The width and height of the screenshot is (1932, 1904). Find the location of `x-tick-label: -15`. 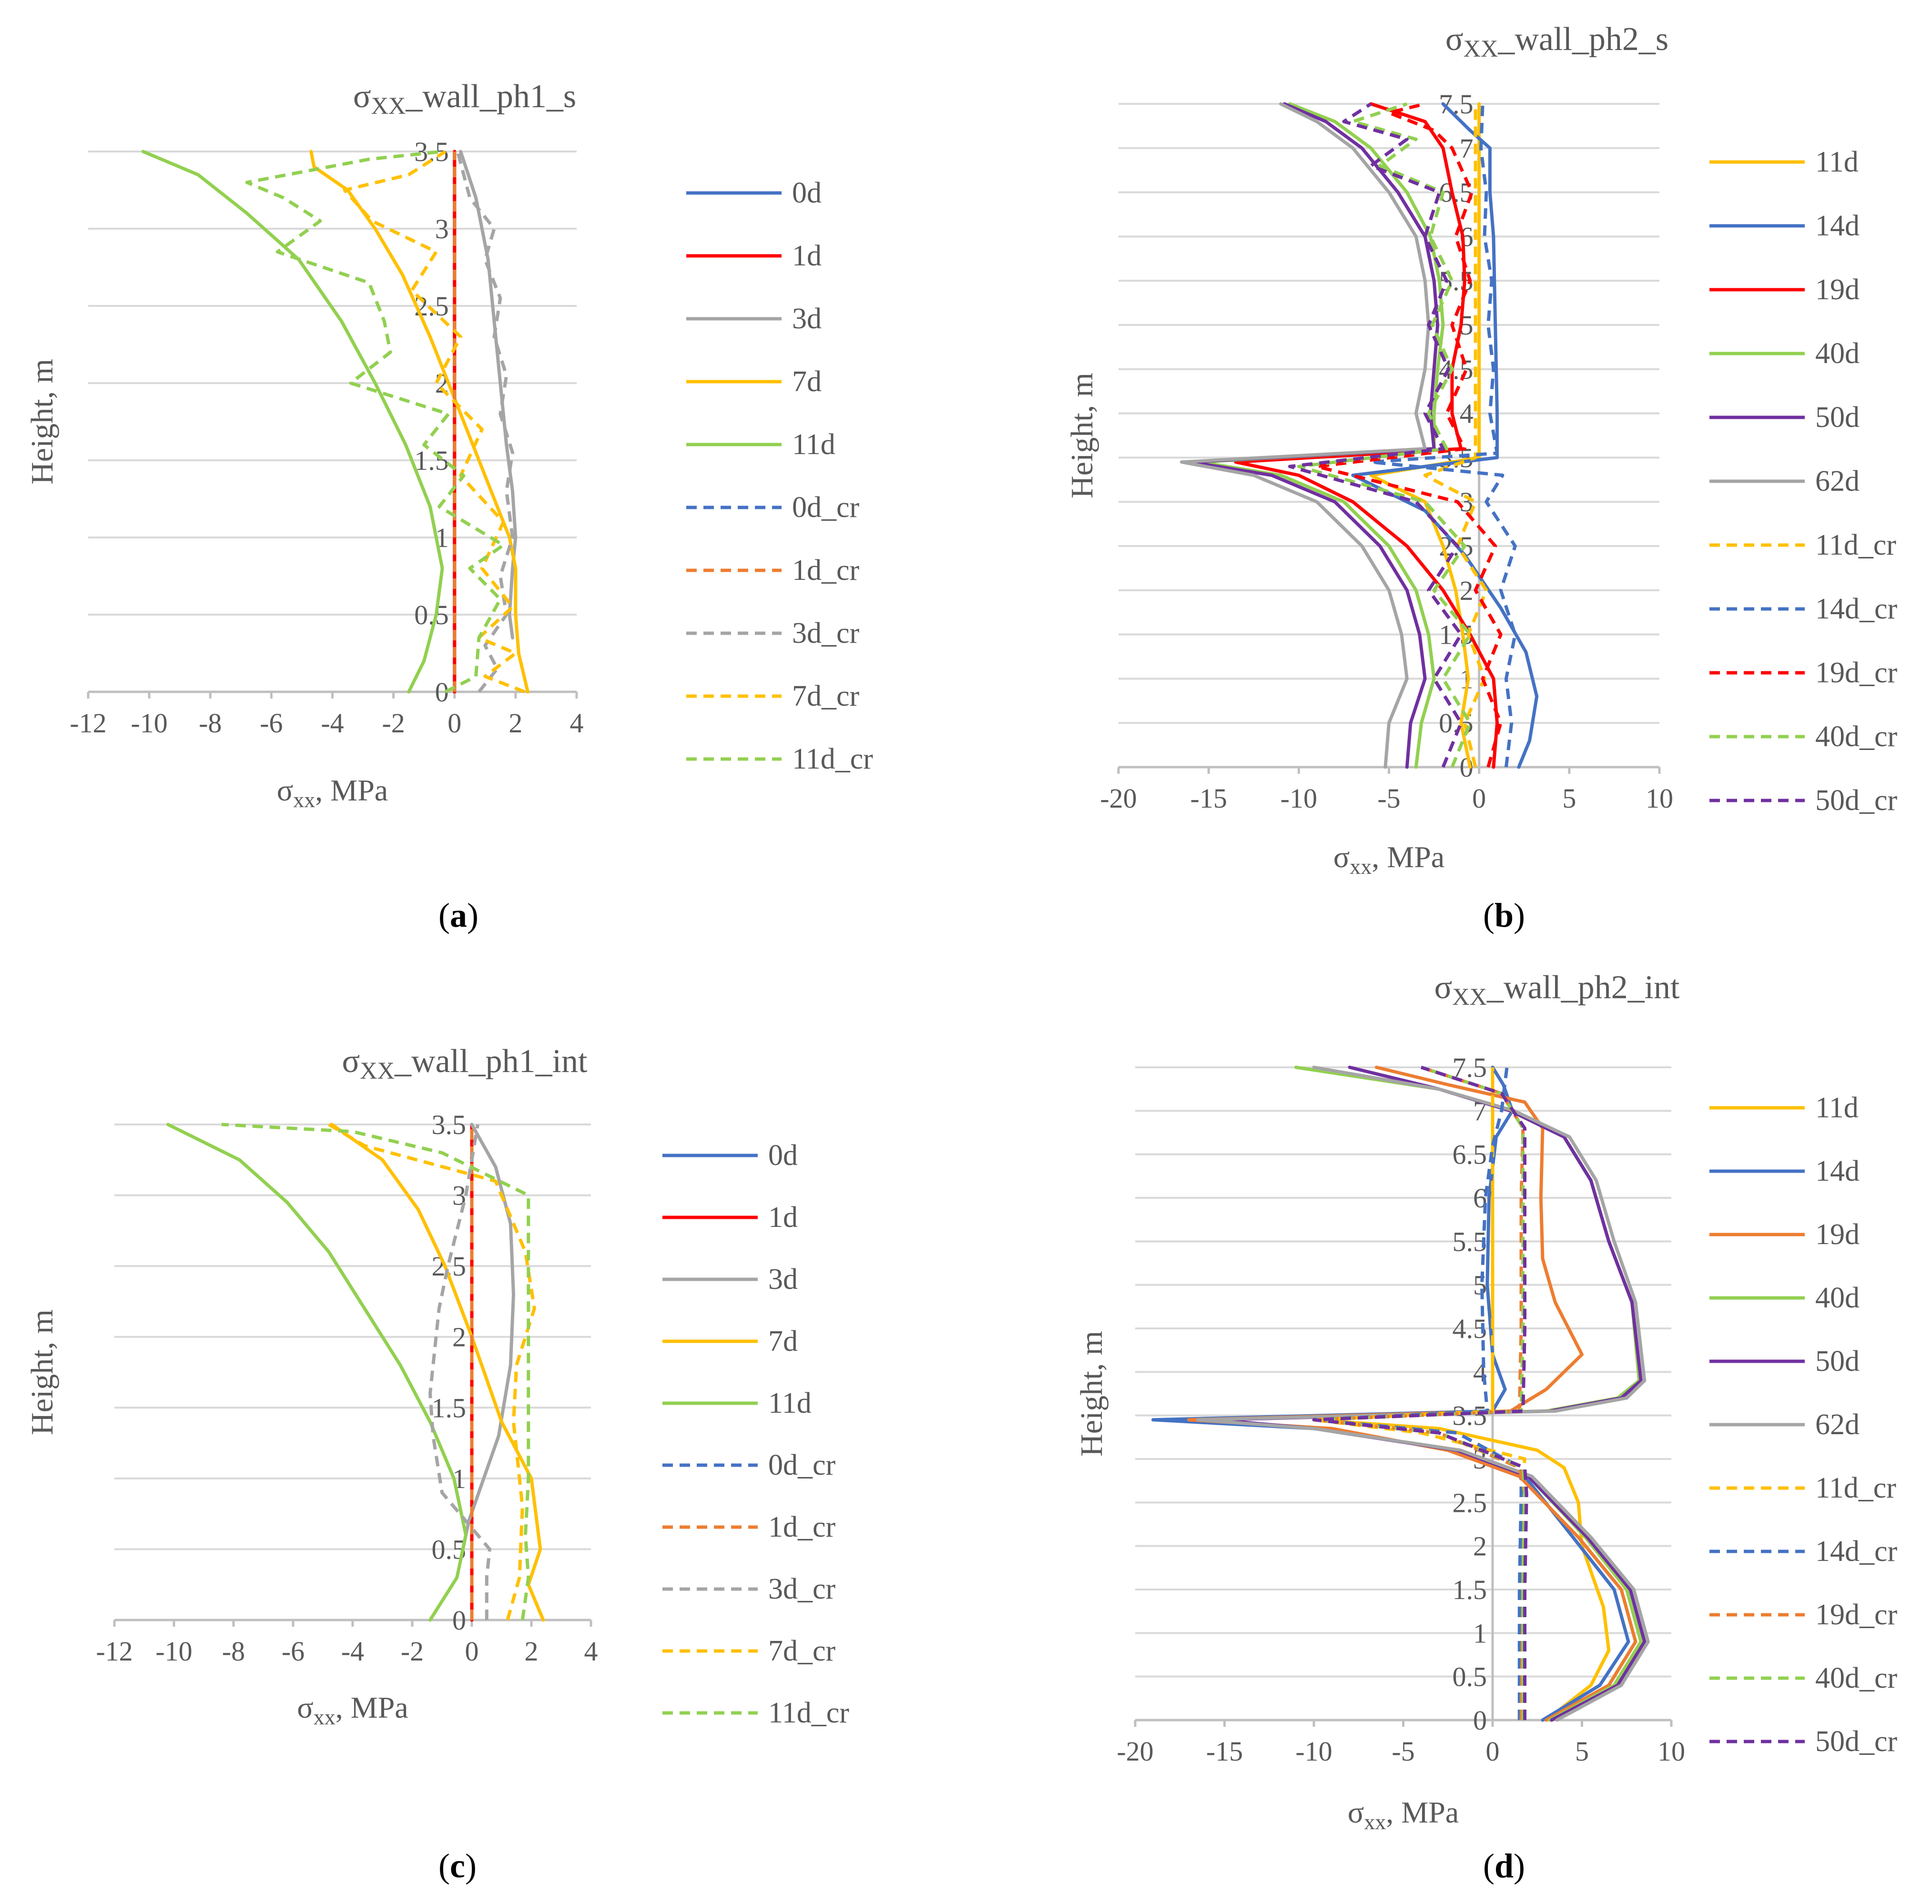

x-tick-label: -15 is located at coordinates (1208, 798).